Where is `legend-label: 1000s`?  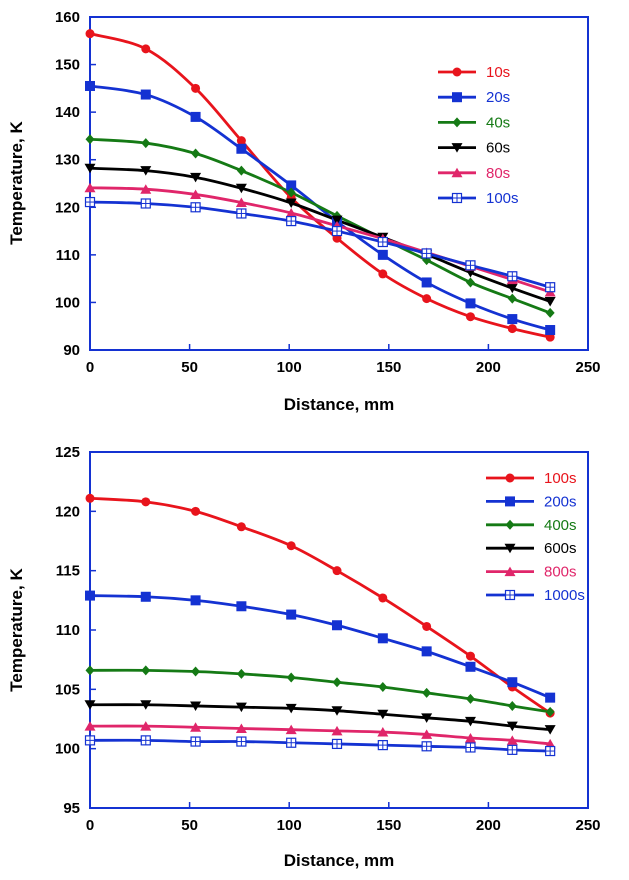 legend-label: 1000s is located at coordinates (564, 595).